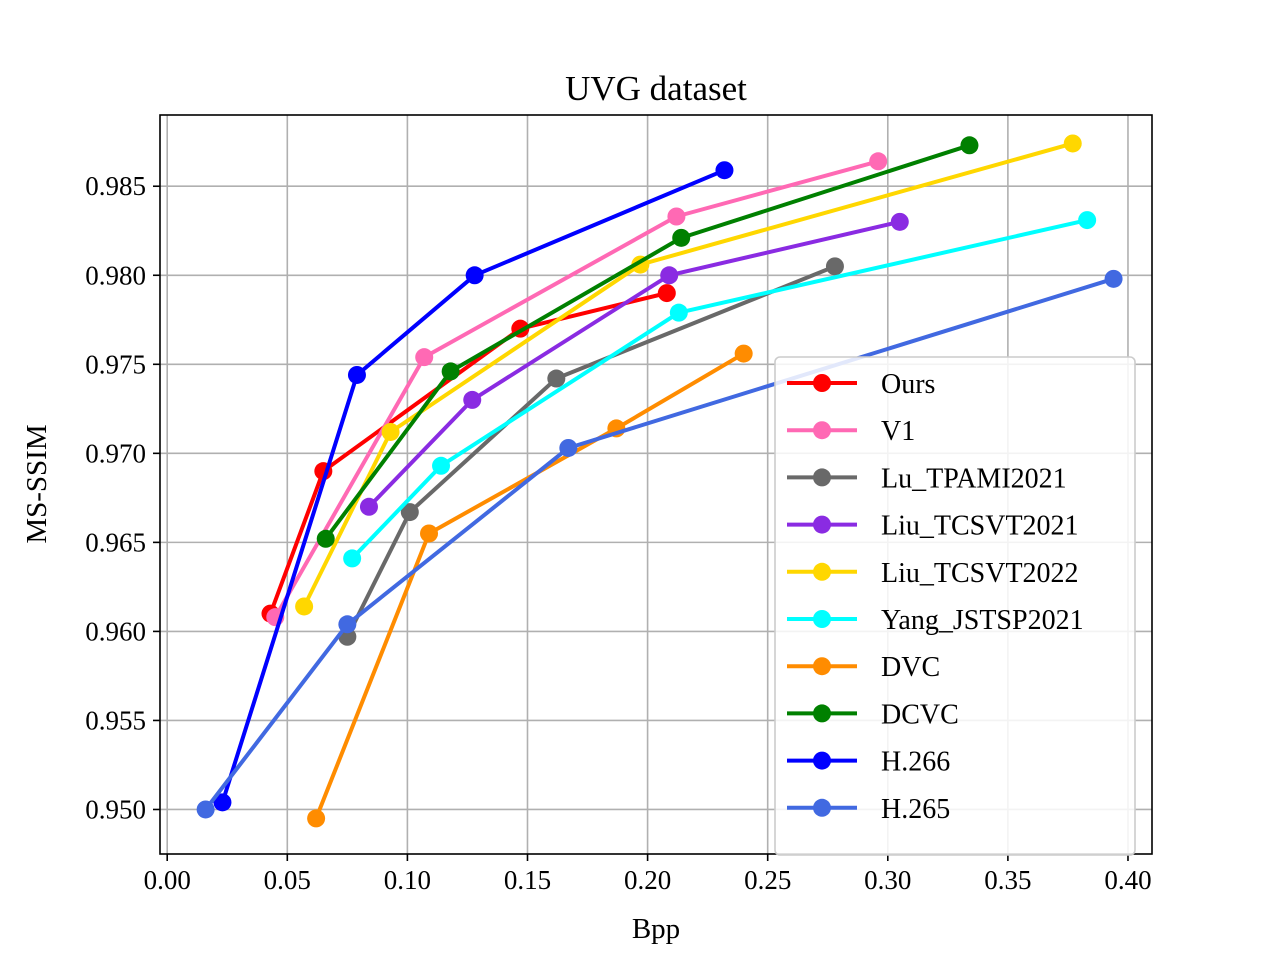 Image resolution: width=1280 pixels, height=960 pixels. I want to click on x-tick-label: 0.00, so click(167, 880).